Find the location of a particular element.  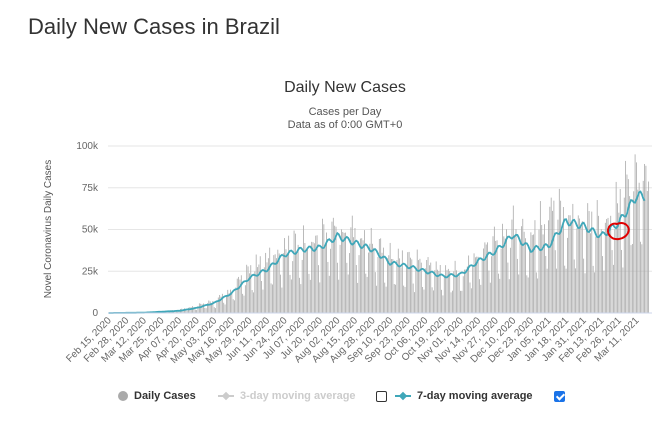

legend-item-daily-cases: Daily Cases is located at coordinates (157, 396).